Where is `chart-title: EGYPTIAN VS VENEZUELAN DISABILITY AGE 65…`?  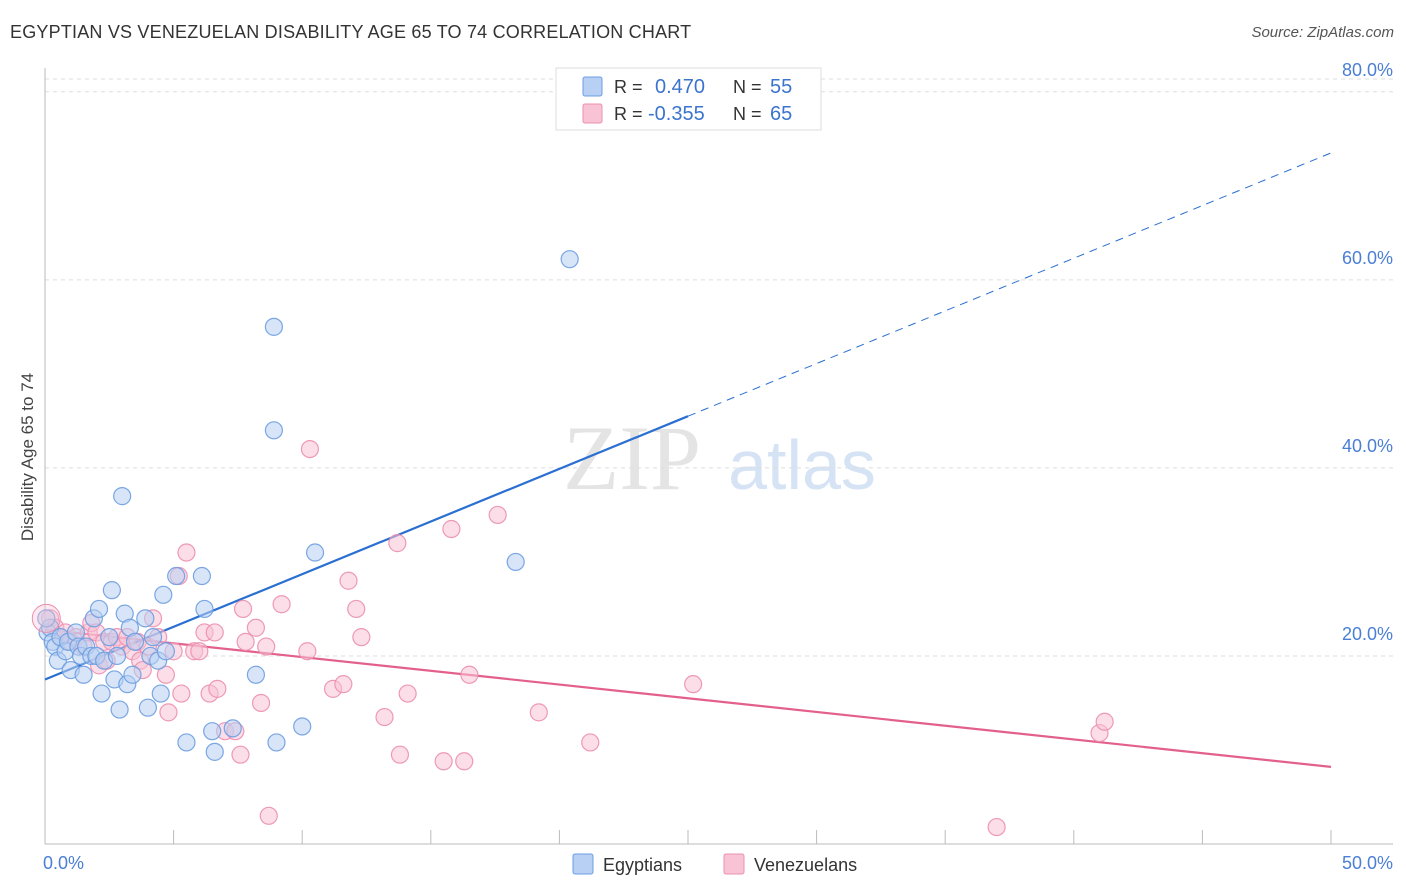
chart-title: EGYPTIAN VS VENEZUELAN DISABILITY AGE 65… is located at coordinates (351, 32).